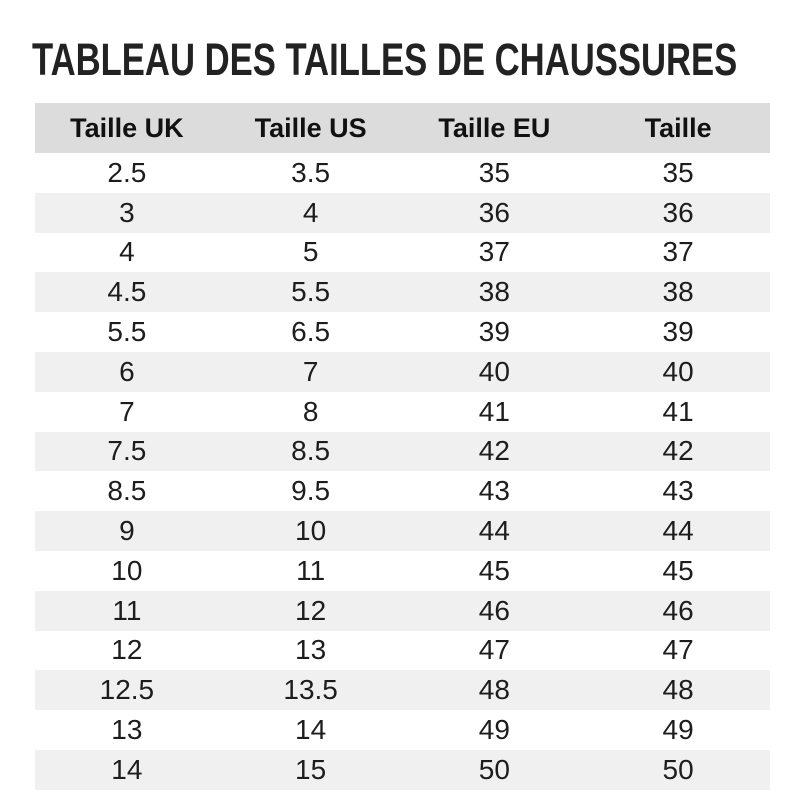 The width and height of the screenshot is (800, 800). I want to click on table-row: 7.5 8.5 42 42, so click(402, 451).